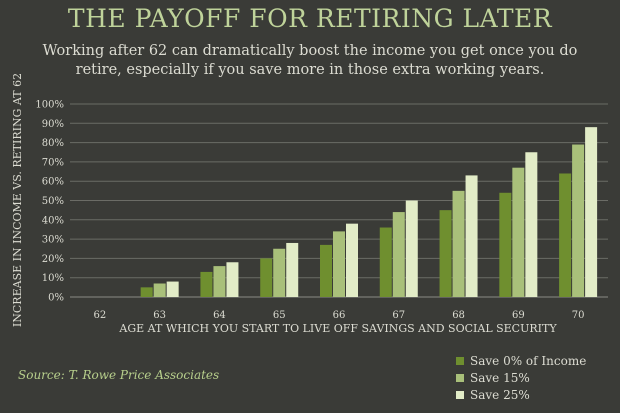  I want to click on y-tick-label: 80%, so click(53, 143).